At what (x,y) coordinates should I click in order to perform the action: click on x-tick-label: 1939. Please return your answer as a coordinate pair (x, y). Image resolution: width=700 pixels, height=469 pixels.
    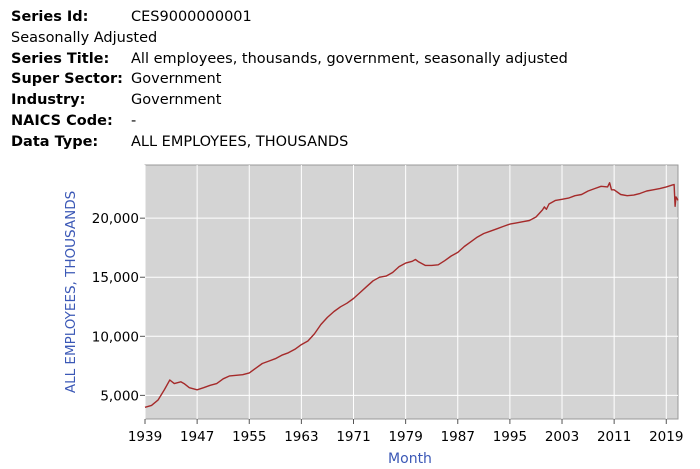
    Looking at the image, I should click on (145, 437).